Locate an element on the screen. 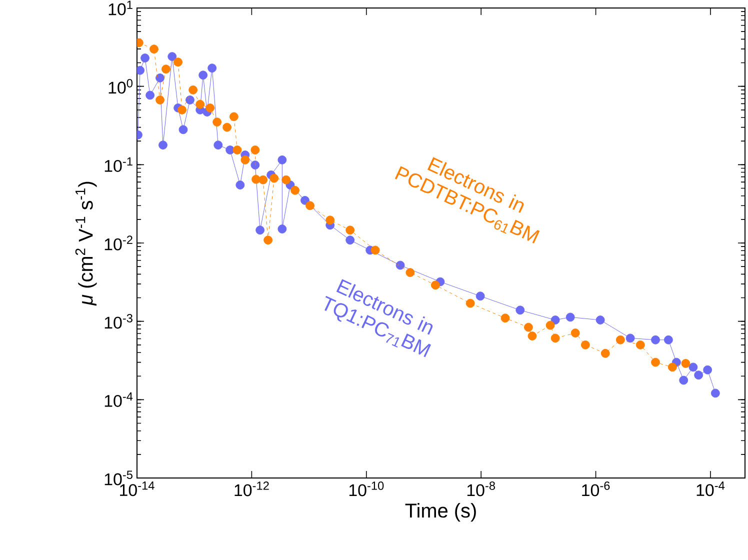  y-tick-label: 10$^{-2}$ is located at coordinates (118, 243).